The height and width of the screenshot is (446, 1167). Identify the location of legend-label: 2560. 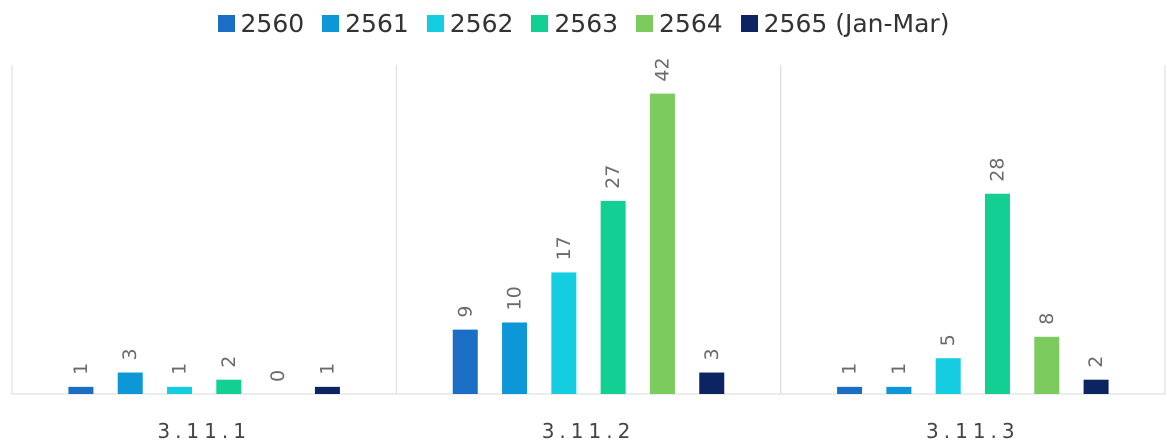
(272, 23).